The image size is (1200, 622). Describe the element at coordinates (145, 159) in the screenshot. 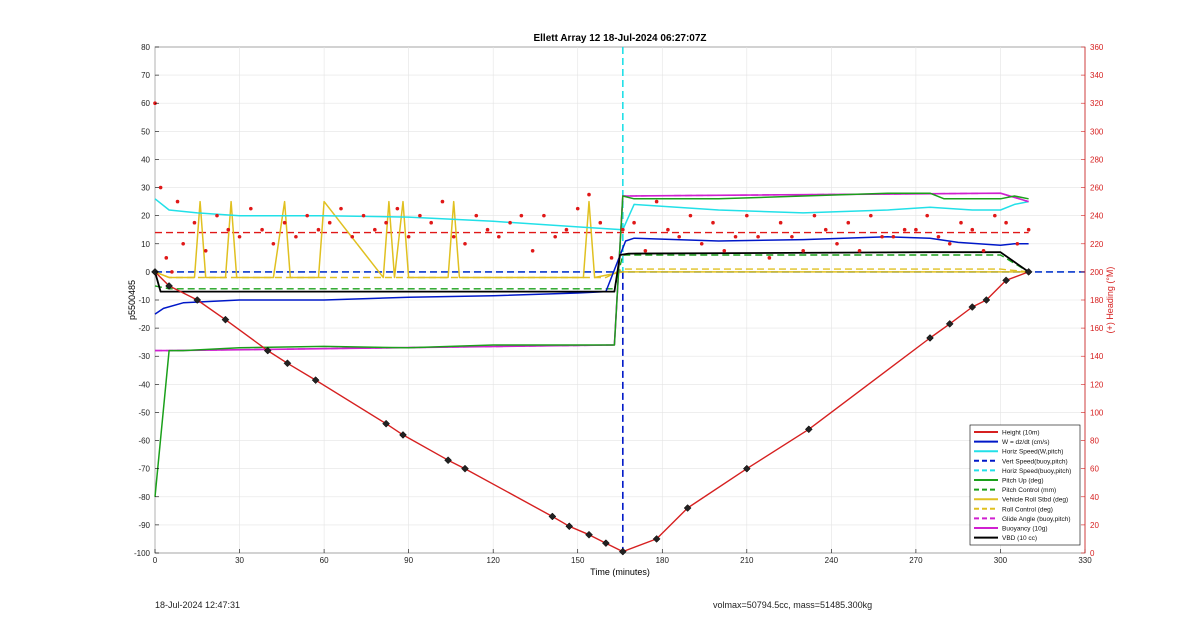

I see `y-tick-label-left: 40` at that location.